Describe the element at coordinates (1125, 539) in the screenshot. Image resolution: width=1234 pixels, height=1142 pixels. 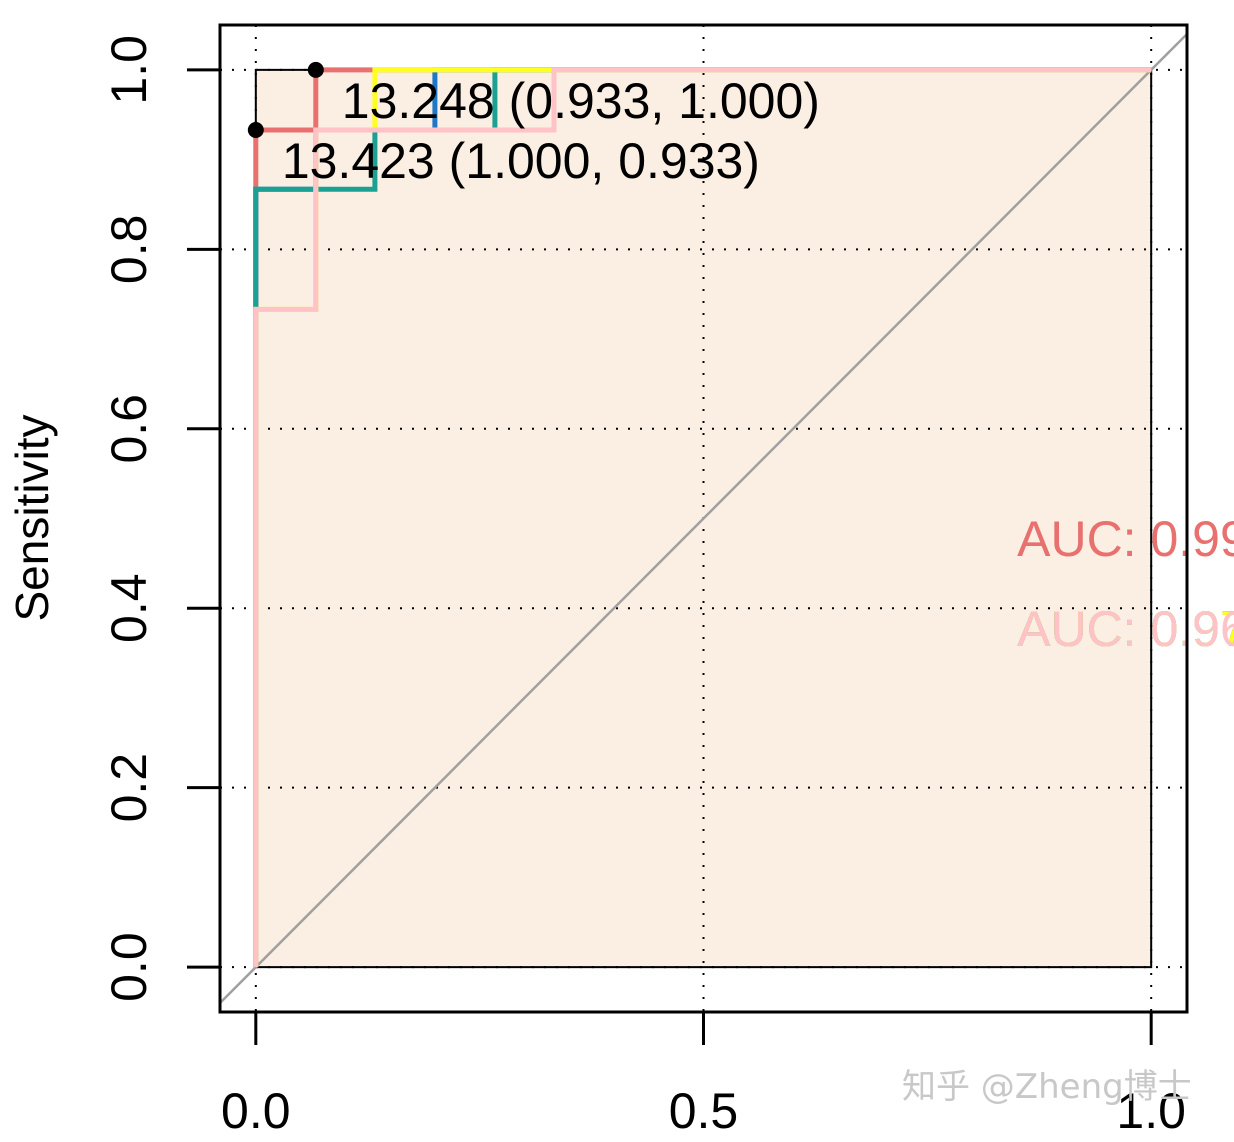
I see `auc-label-0: AUC: 0.996` at that location.